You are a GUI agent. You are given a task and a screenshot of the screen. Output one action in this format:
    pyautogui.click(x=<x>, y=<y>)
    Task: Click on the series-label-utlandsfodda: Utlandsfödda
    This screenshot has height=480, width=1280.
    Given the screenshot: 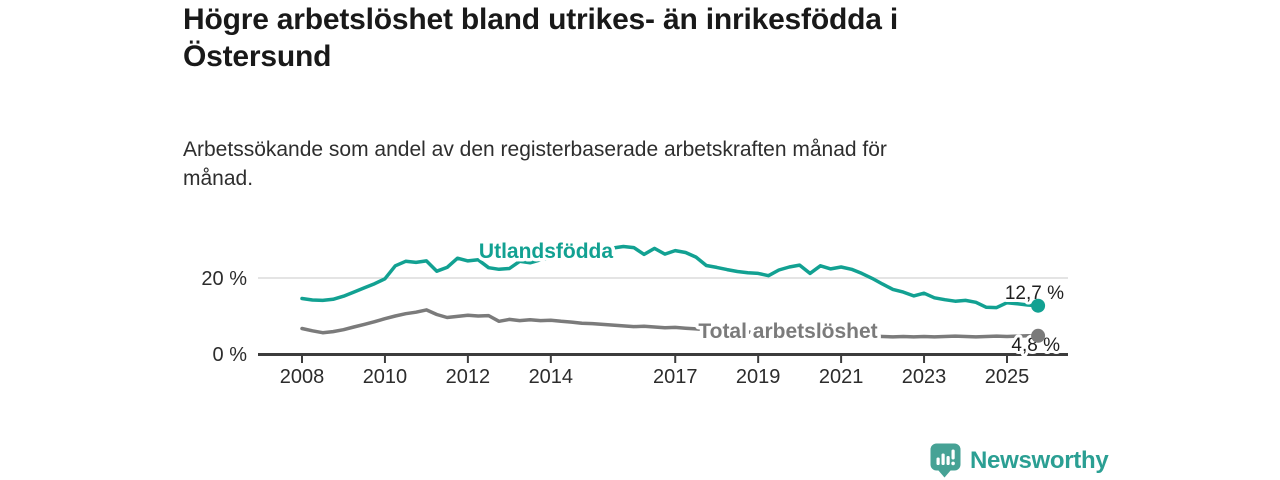 What is the action you would take?
    pyautogui.click(x=546, y=251)
    